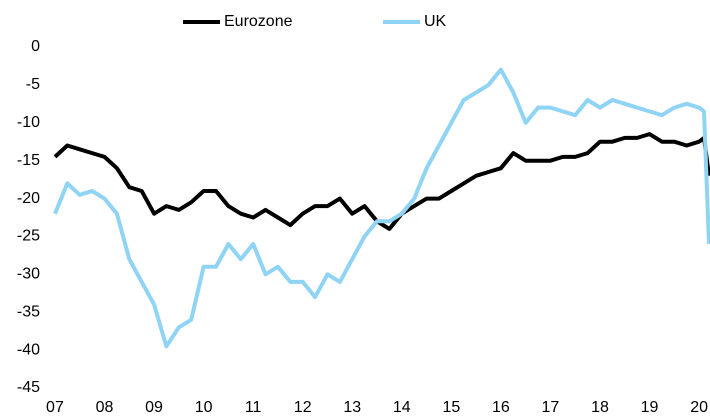 This screenshot has height=418, width=710. What do you see at coordinates (28, 311) in the screenshot?
I see `y-tick-label: -35` at bounding box center [28, 311].